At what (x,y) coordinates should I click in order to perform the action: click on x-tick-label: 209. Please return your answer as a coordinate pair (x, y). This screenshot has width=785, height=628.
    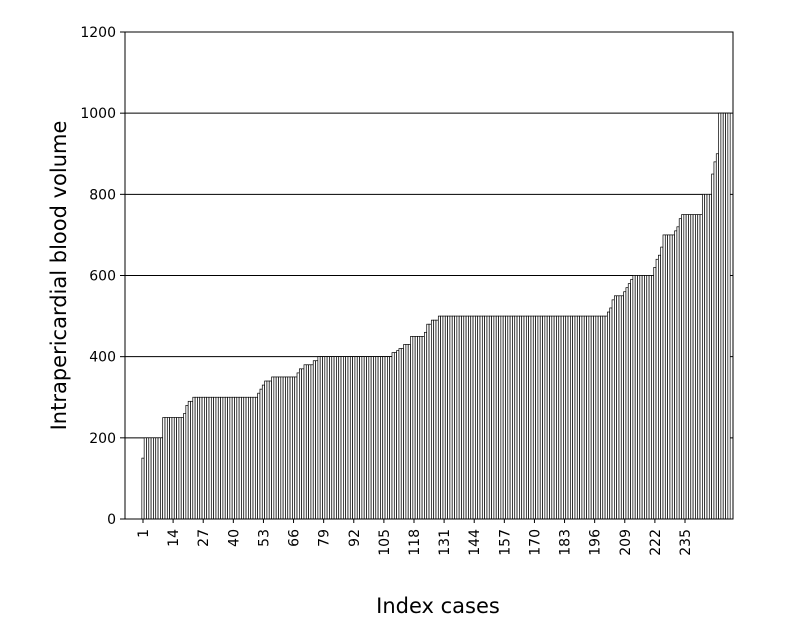
    Looking at the image, I should click on (626, 542).